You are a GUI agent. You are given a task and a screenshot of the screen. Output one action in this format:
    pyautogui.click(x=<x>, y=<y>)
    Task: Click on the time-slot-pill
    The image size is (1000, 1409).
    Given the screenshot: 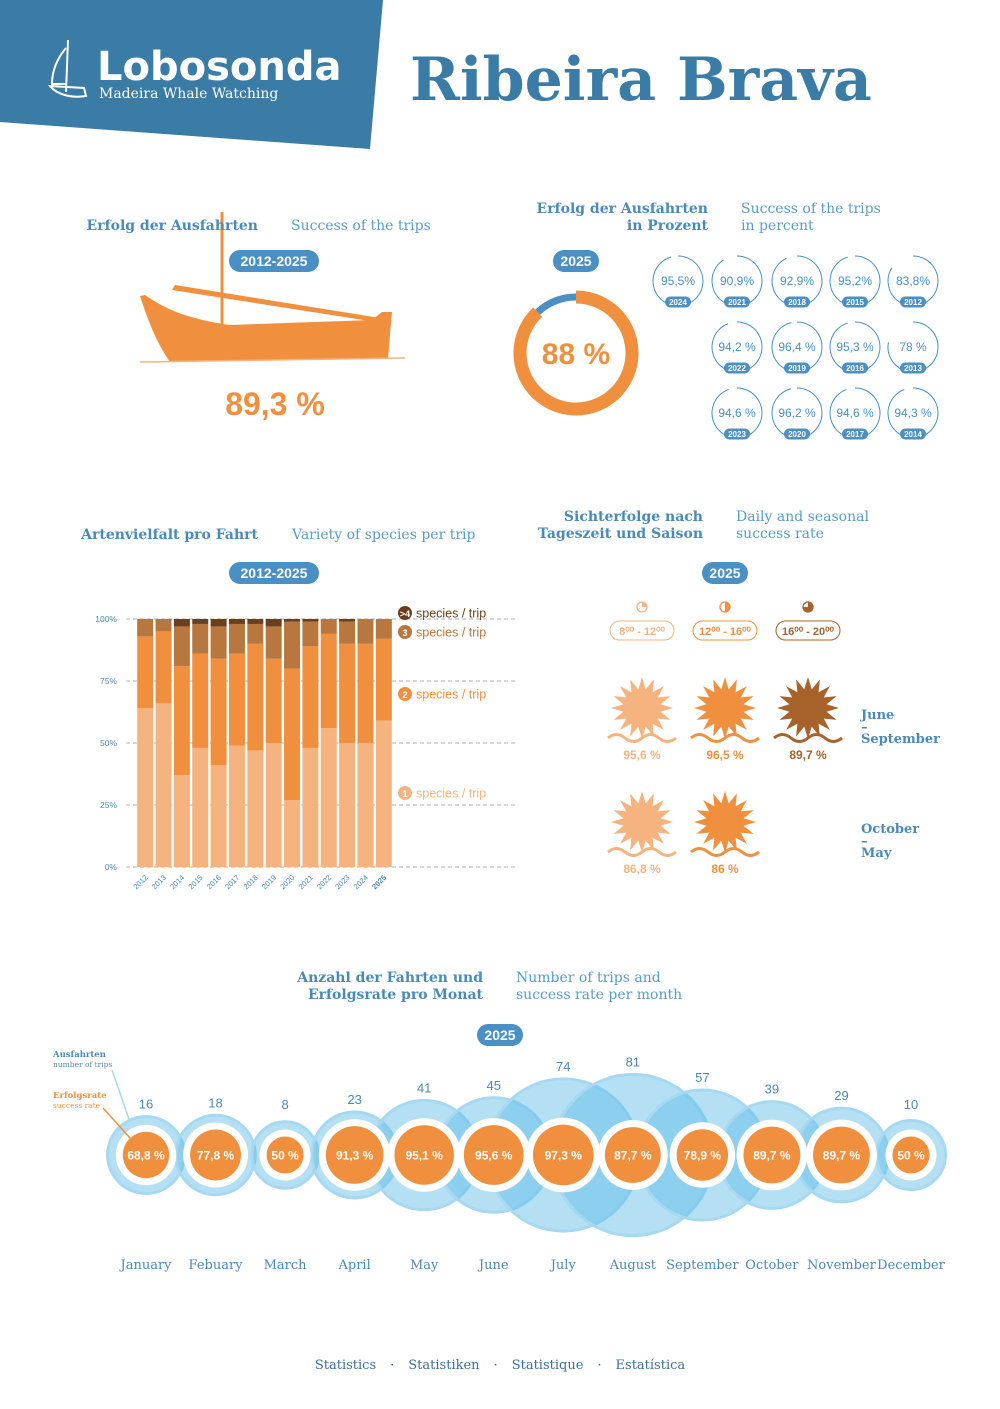 What is the action you would take?
    pyautogui.click(x=725, y=630)
    